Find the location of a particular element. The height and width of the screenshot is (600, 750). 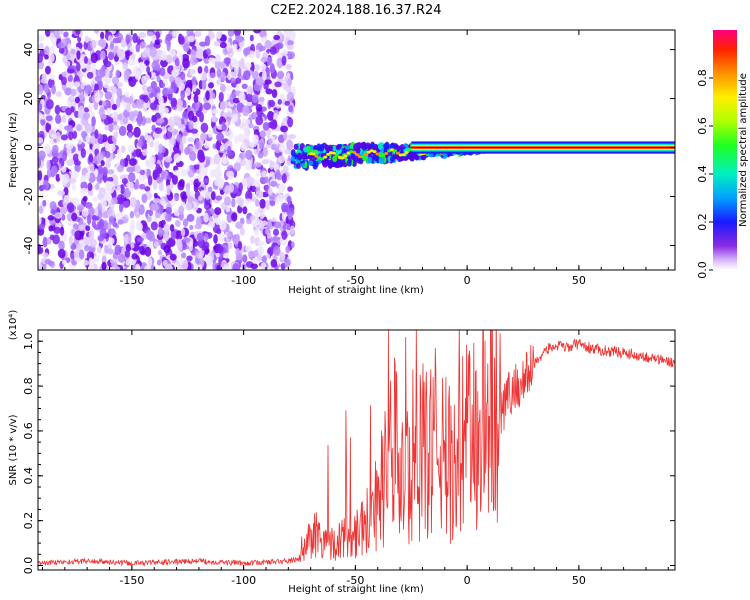

noise-region is located at coordinates (167, 150).